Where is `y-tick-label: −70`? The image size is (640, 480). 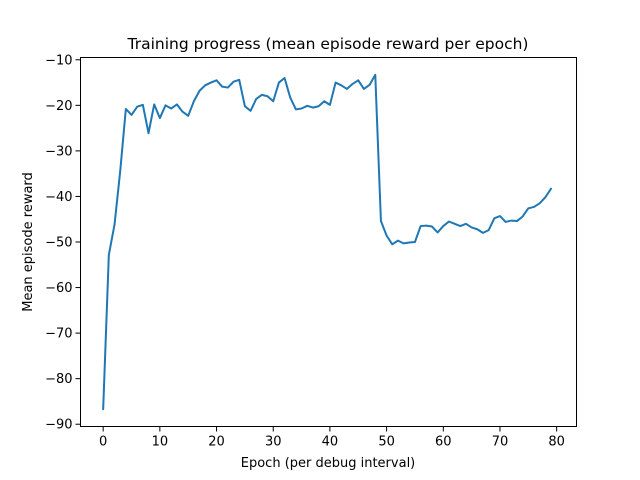
y-tick-label: −70 is located at coordinates (58, 334).